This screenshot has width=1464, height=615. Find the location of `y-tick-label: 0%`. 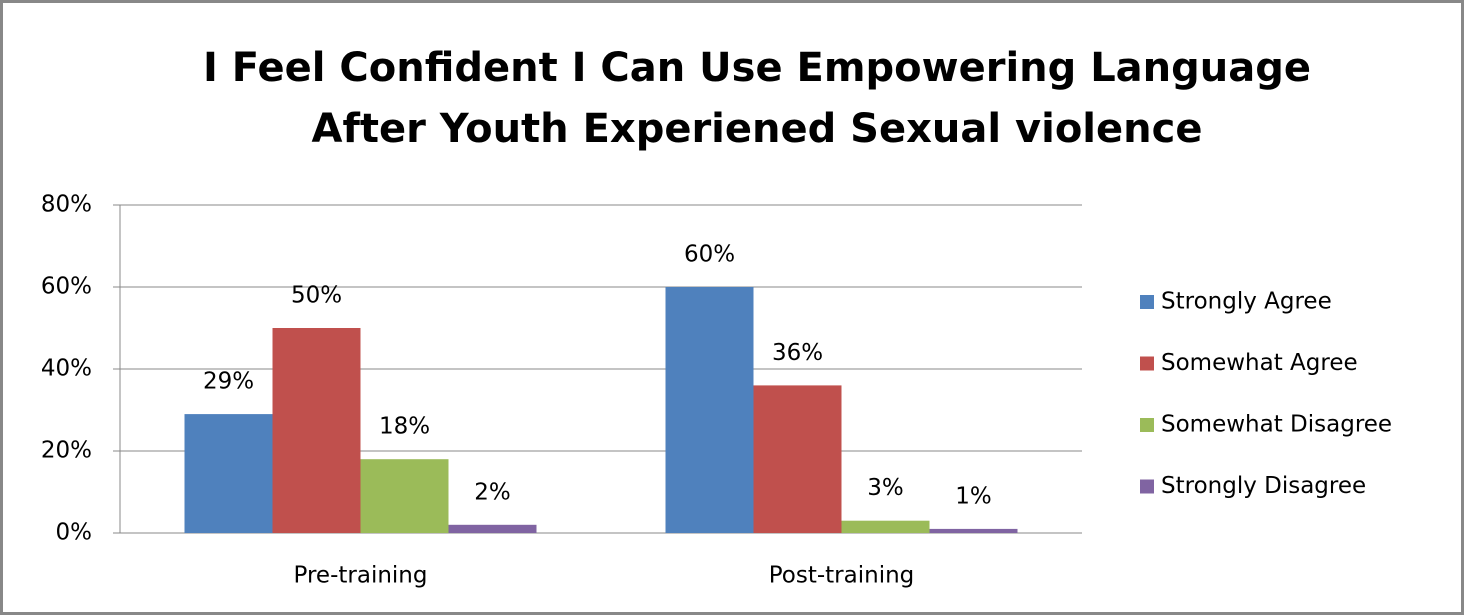

y-tick-label: 0% is located at coordinates (74, 533).